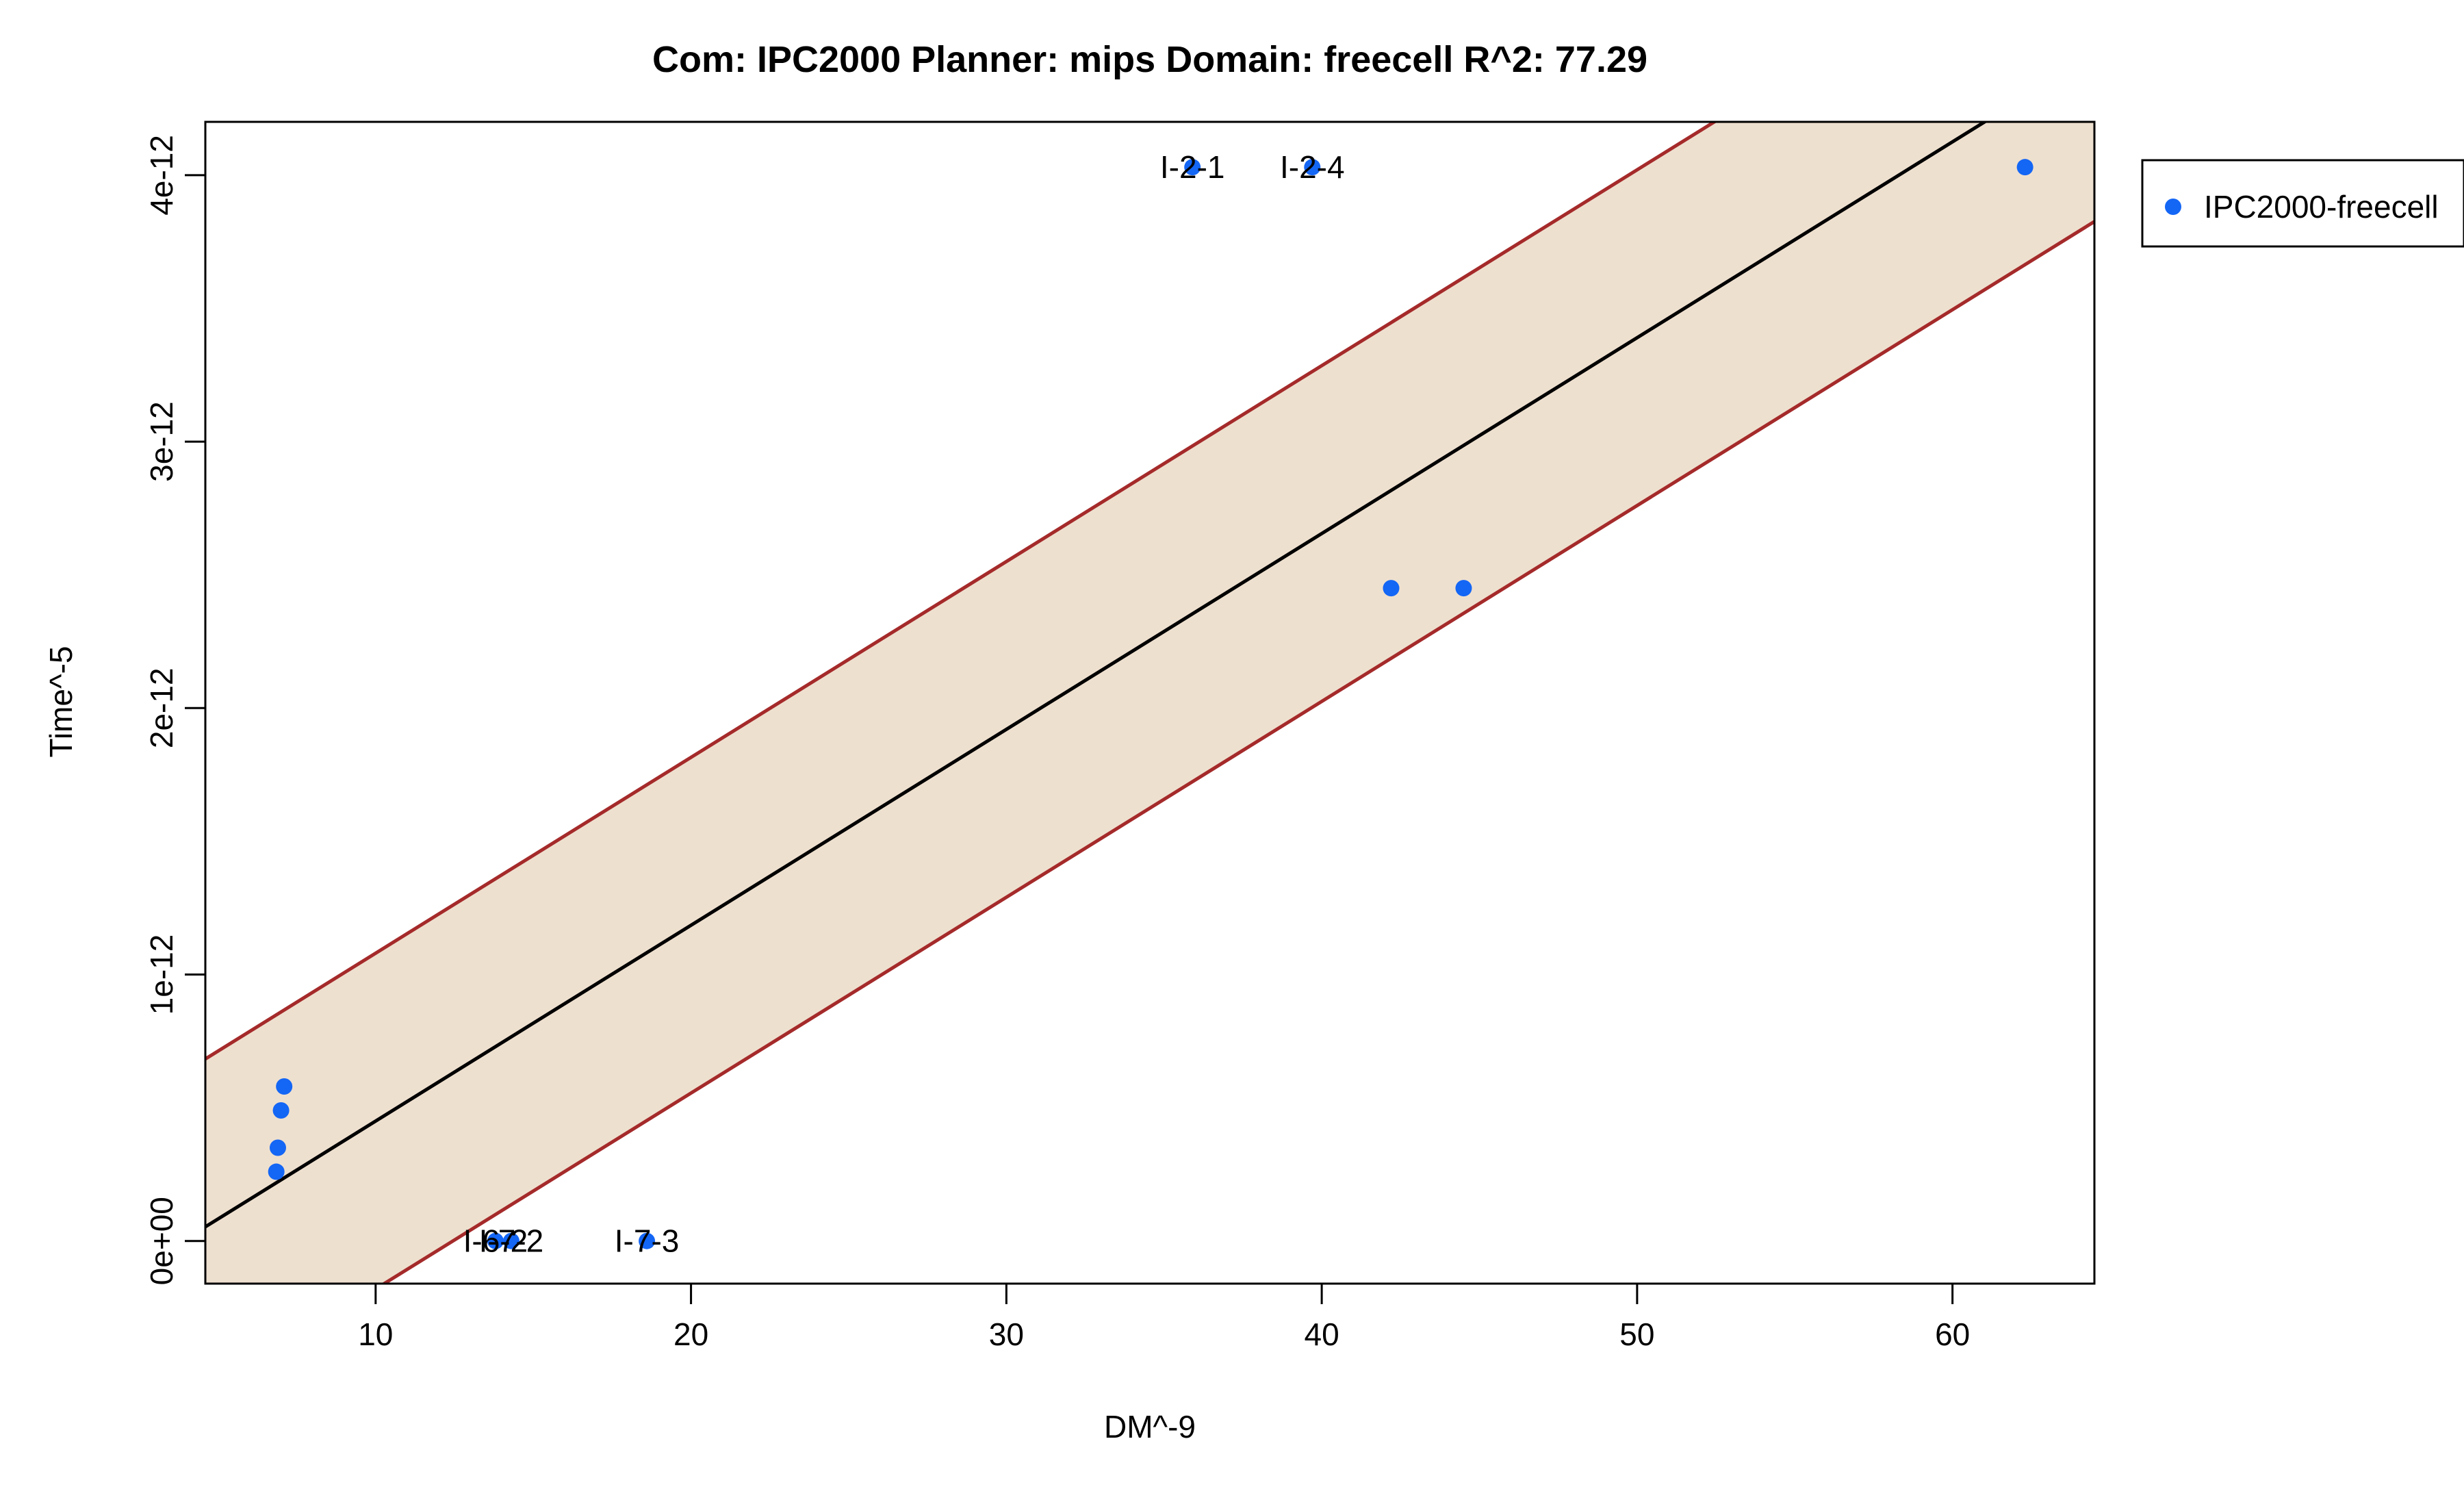  What do you see at coordinates (690, 1334) in the screenshot?
I see `x-tick-label: 20` at bounding box center [690, 1334].